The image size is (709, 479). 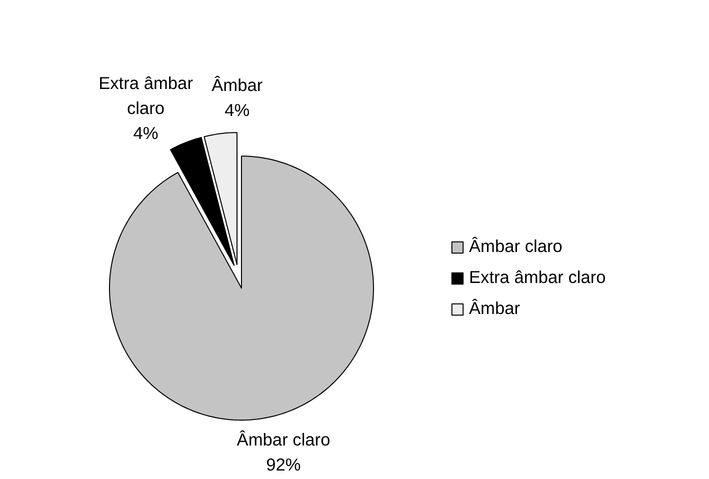 What do you see at coordinates (283, 464) in the screenshot?
I see `data-label: 92%` at bounding box center [283, 464].